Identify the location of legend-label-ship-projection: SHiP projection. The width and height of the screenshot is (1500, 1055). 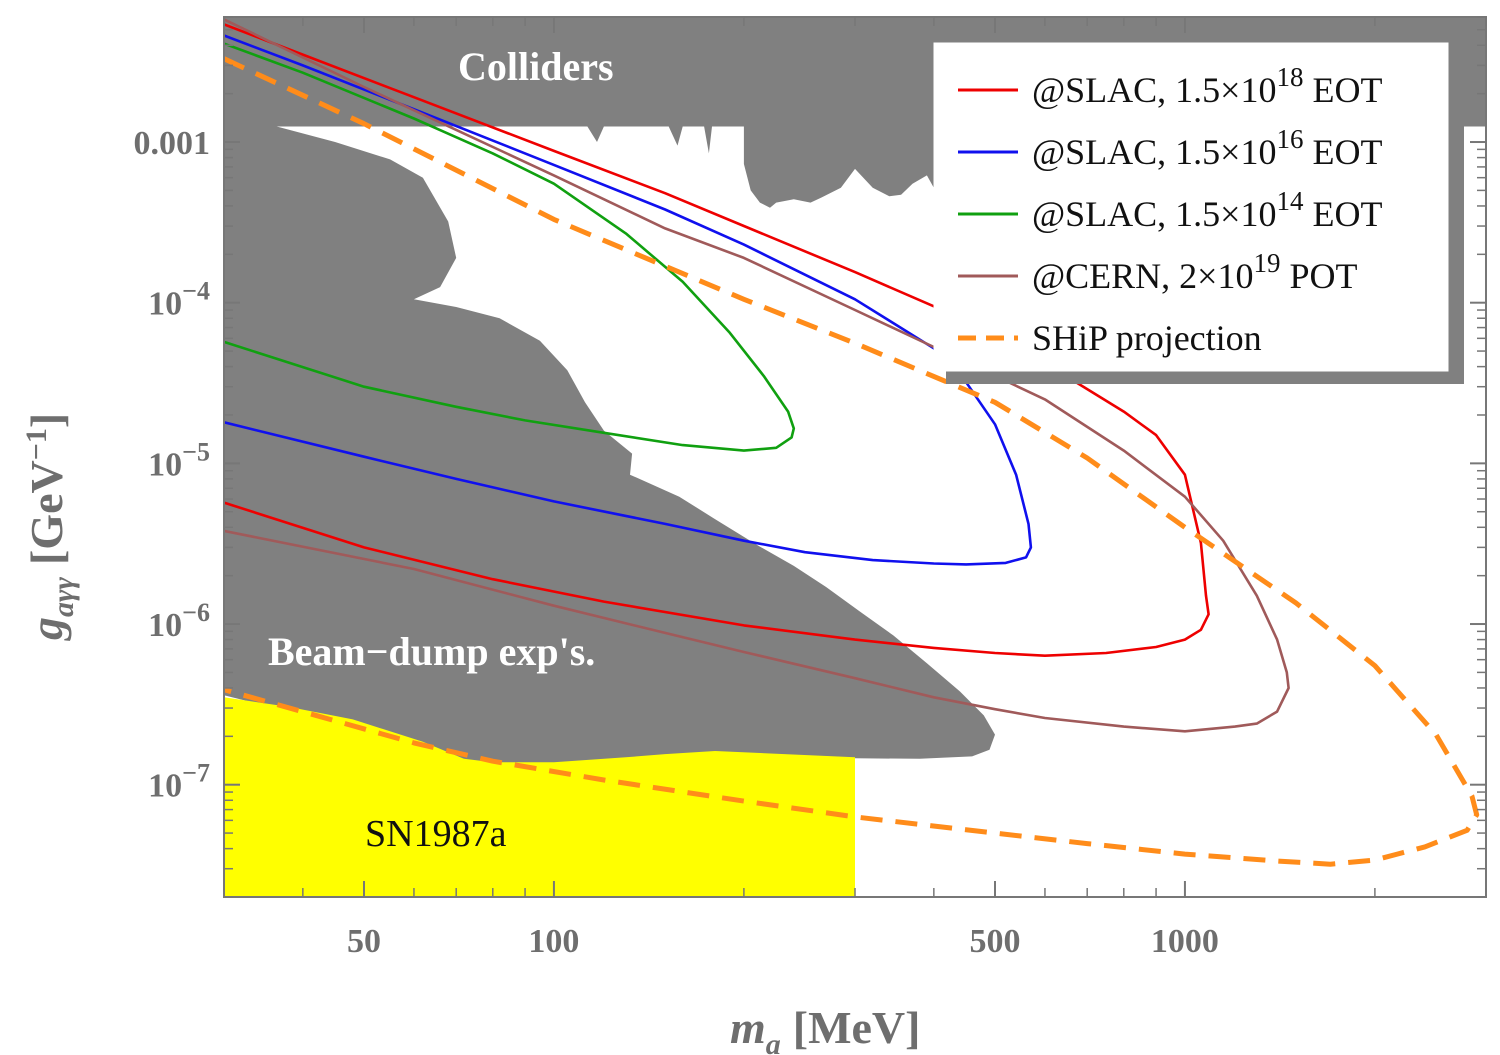
(1147, 338).